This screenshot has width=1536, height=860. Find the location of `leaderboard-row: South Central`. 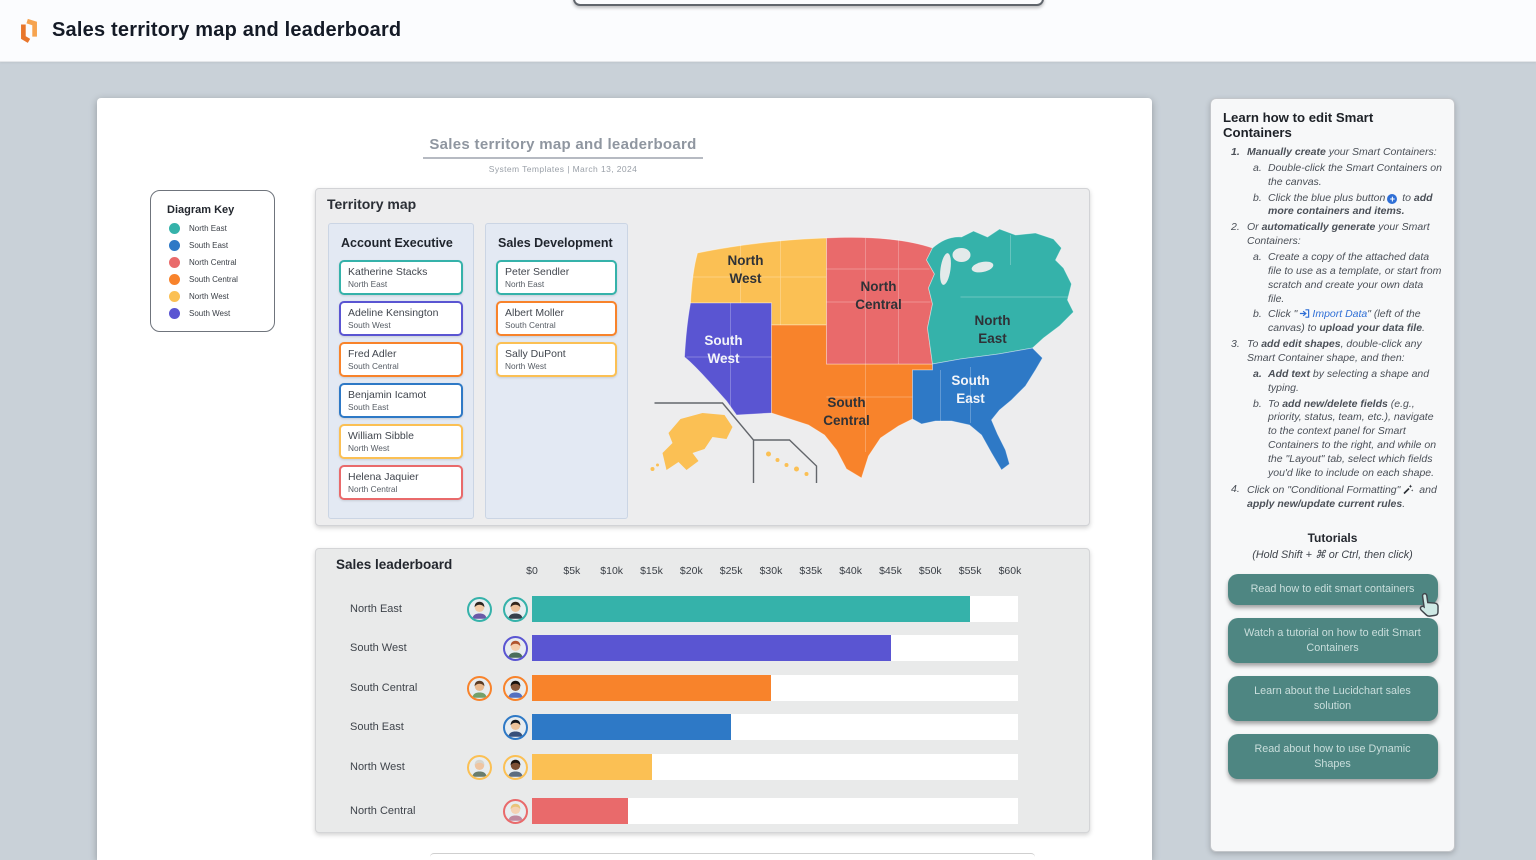

leaderboard-row: South Central is located at coordinates (703, 688).